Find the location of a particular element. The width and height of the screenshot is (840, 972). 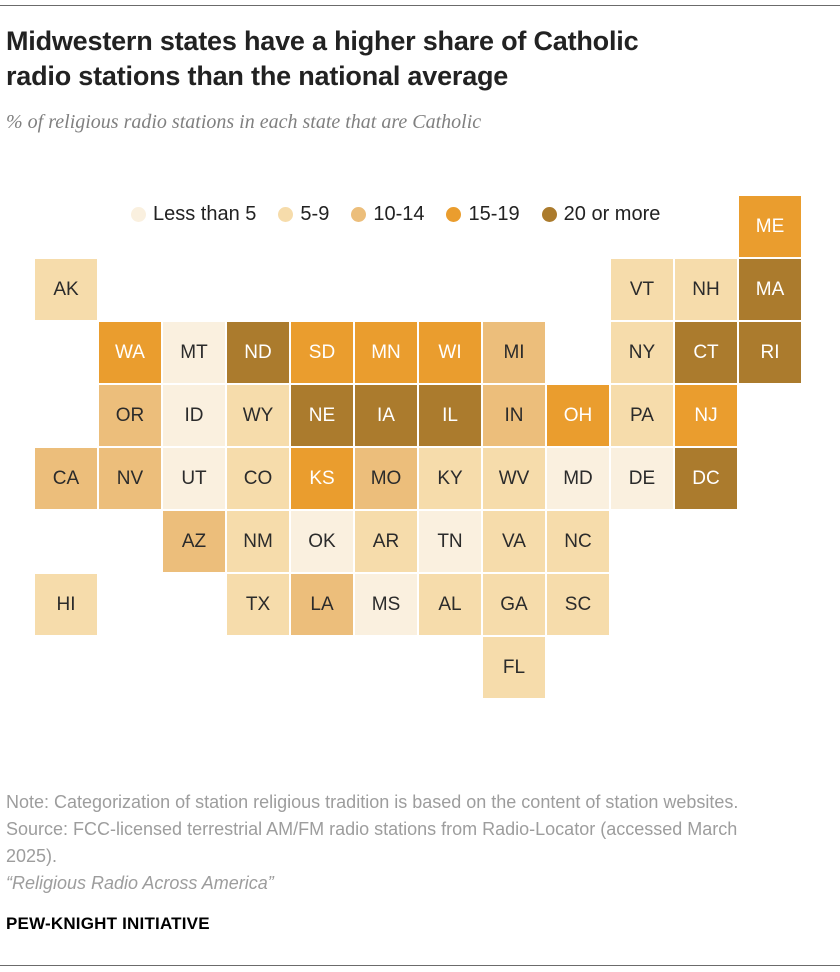

title-line-2: radio stations than the national average is located at coordinates (257, 76).